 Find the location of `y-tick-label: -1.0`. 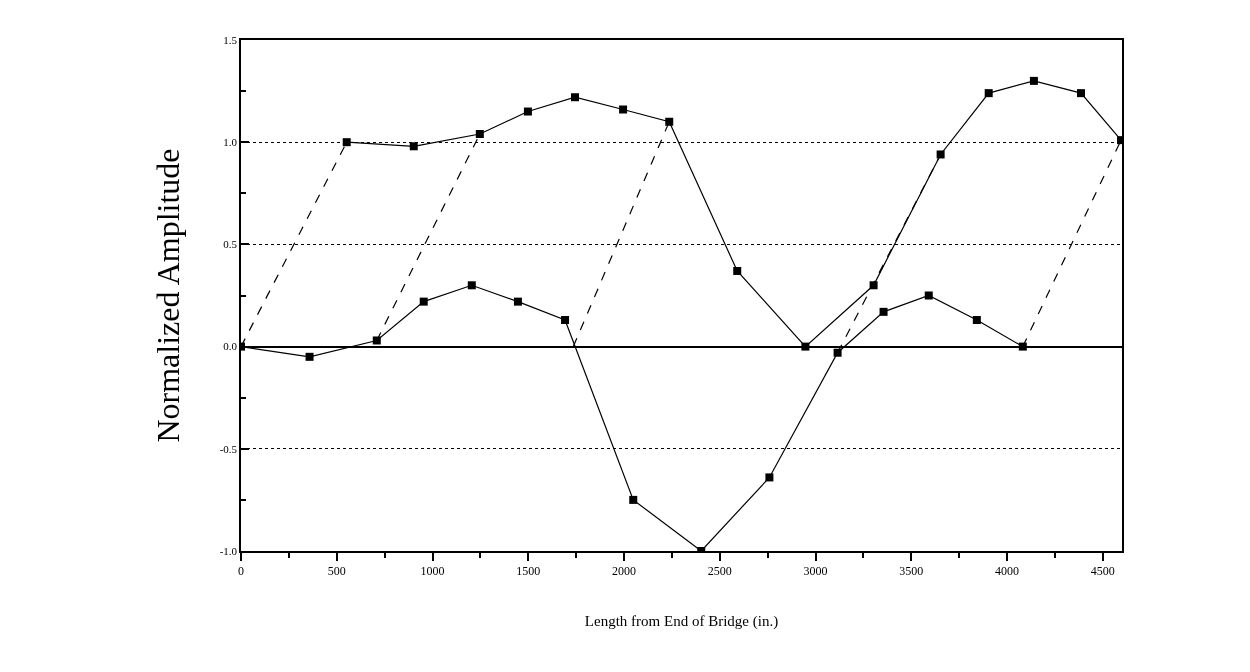

y-tick-label: -1.0 is located at coordinates (228, 550).